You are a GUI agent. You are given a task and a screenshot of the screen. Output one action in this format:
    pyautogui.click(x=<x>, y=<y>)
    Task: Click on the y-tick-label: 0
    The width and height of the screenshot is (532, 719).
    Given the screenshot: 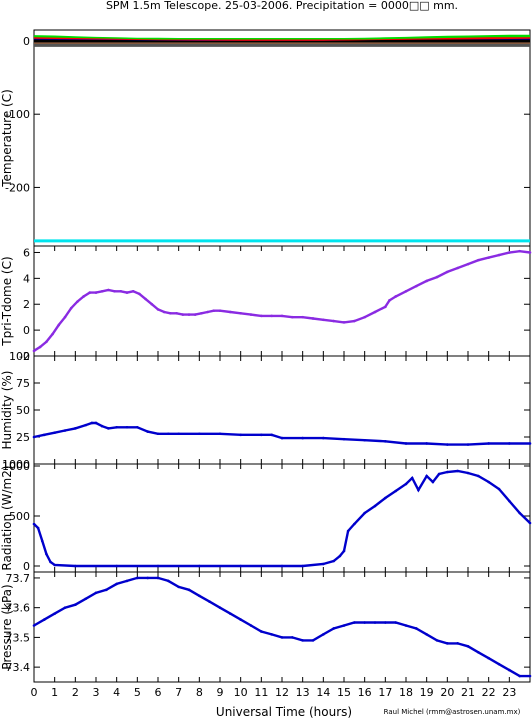 What is the action you would take?
    pyautogui.click(x=26, y=330)
    